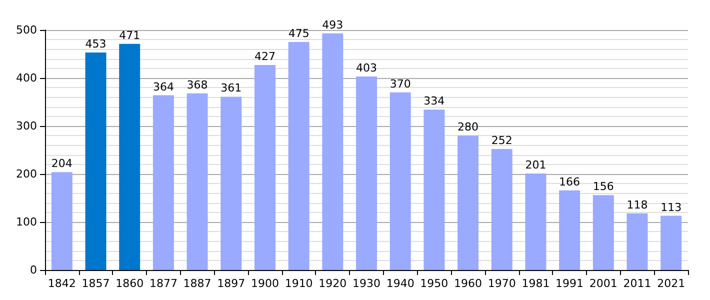 Image resolution: width=710 pixels, height=300 pixels. I want to click on data-label: 156, so click(603, 187).